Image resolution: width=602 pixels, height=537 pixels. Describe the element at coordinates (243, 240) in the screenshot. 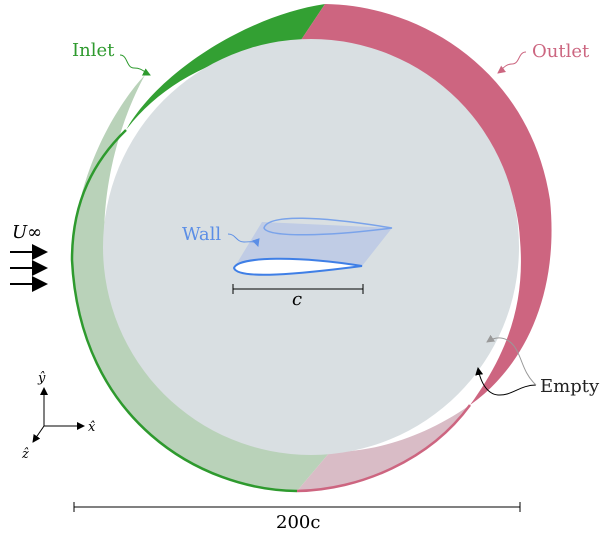

I see `wall-leader` at that location.